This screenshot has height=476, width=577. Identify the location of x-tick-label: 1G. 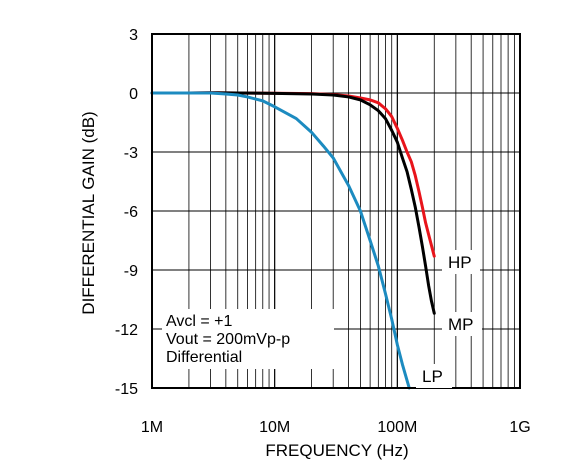
(519, 427).